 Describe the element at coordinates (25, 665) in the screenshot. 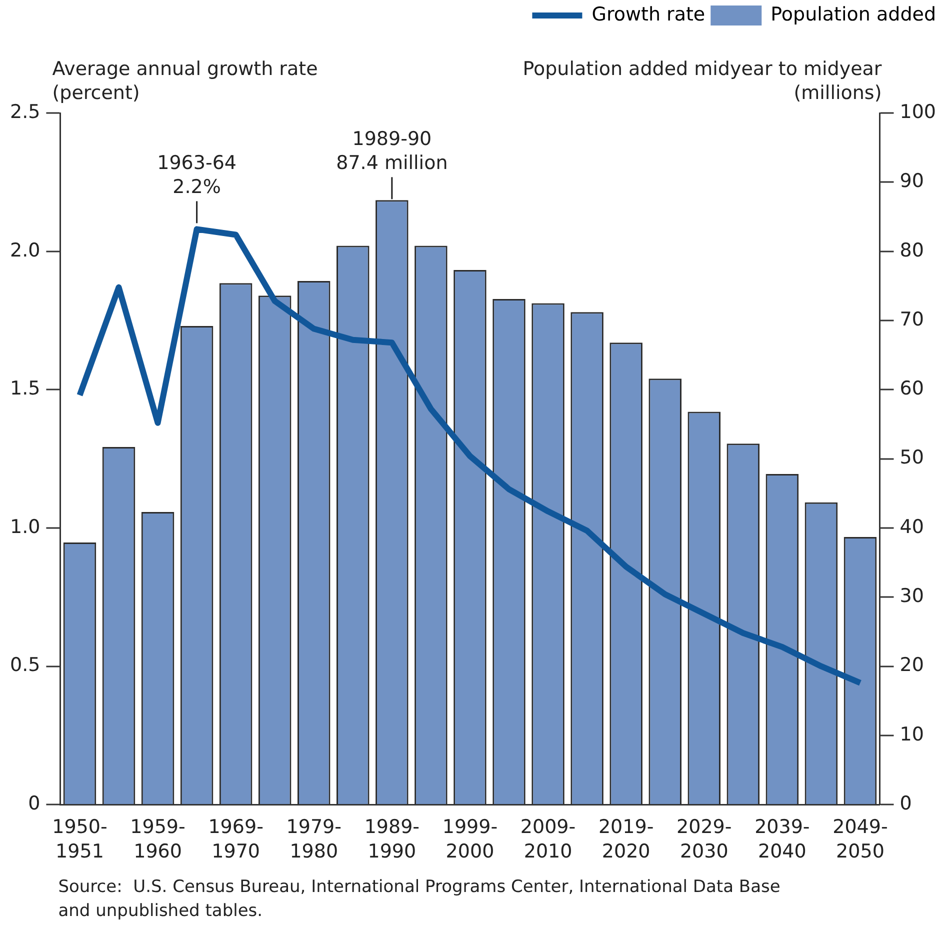

I see `y-tick-label: 0.5` at that location.